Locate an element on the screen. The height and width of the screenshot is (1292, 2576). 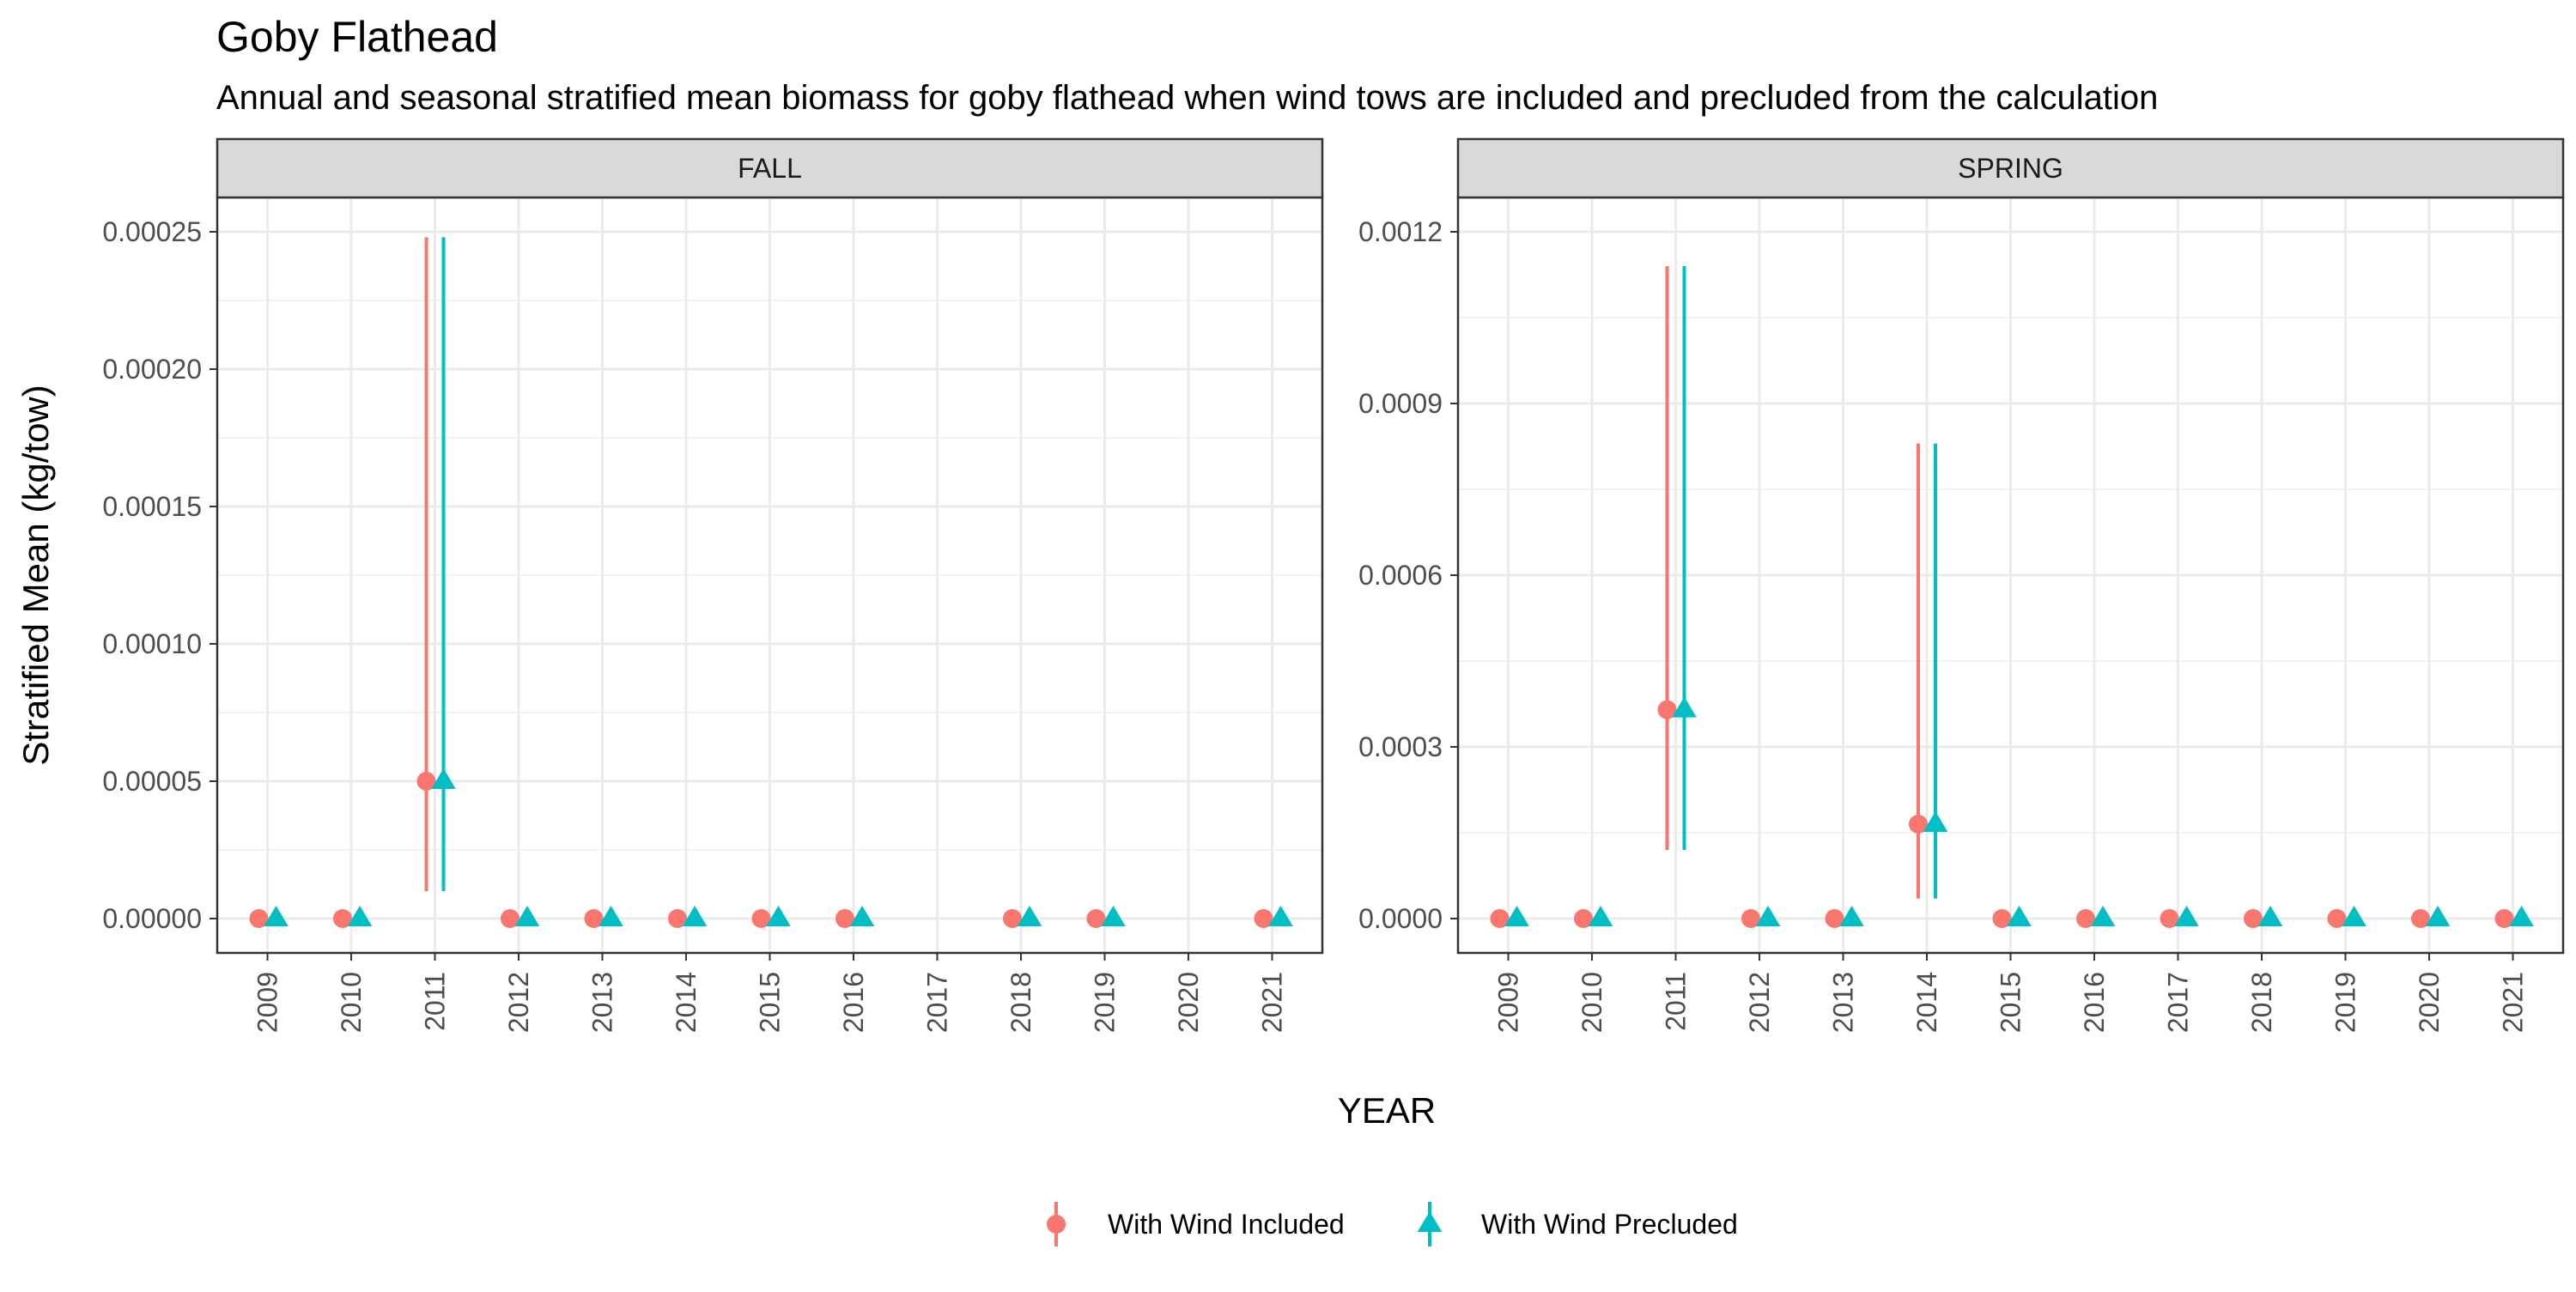
legend: With Wind Included With Wind Precluded is located at coordinates (1393, 1224).